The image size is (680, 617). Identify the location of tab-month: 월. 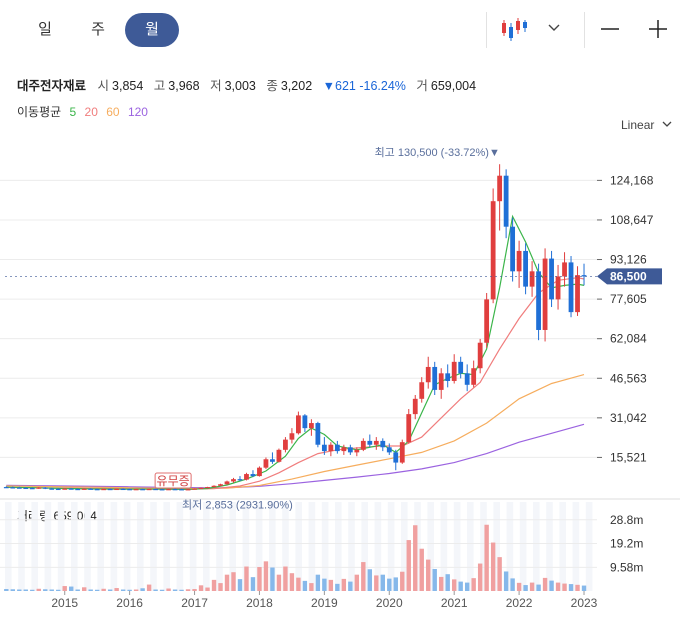
(152, 30).